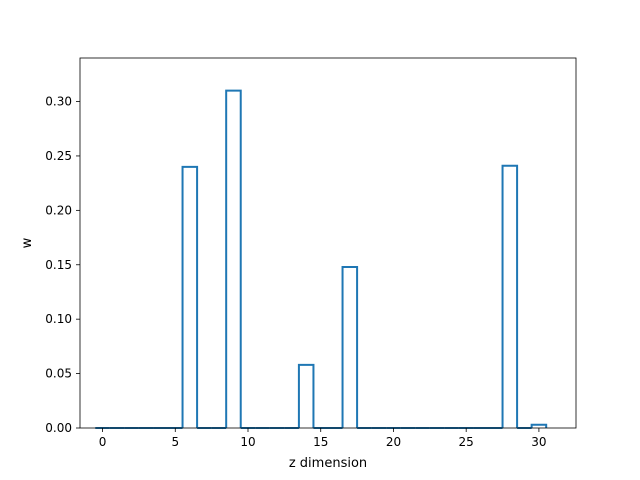 The width and height of the screenshot is (640, 480). Describe the element at coordinates (58, 319) in the screenshot. I see `y-tick-label: 0.10` at that location.